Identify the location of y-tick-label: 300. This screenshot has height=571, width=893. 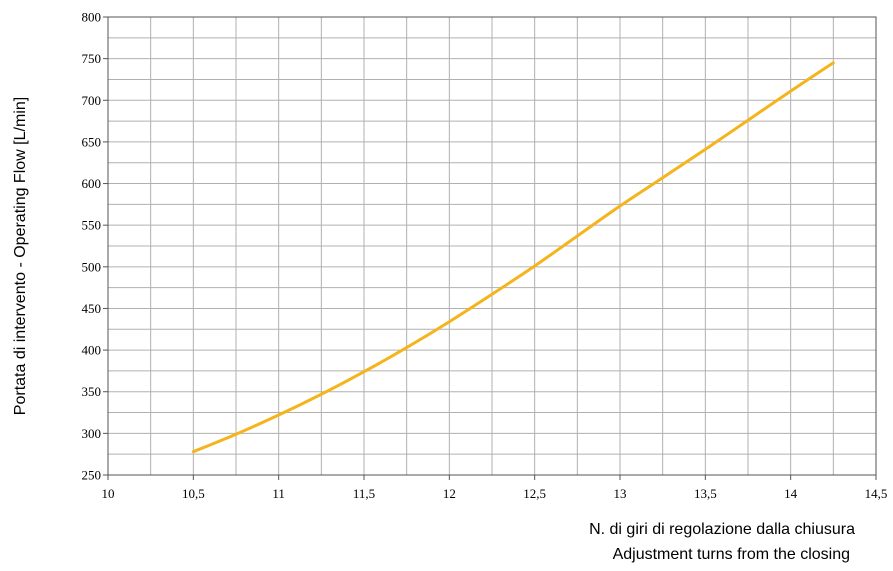
(92, 433).